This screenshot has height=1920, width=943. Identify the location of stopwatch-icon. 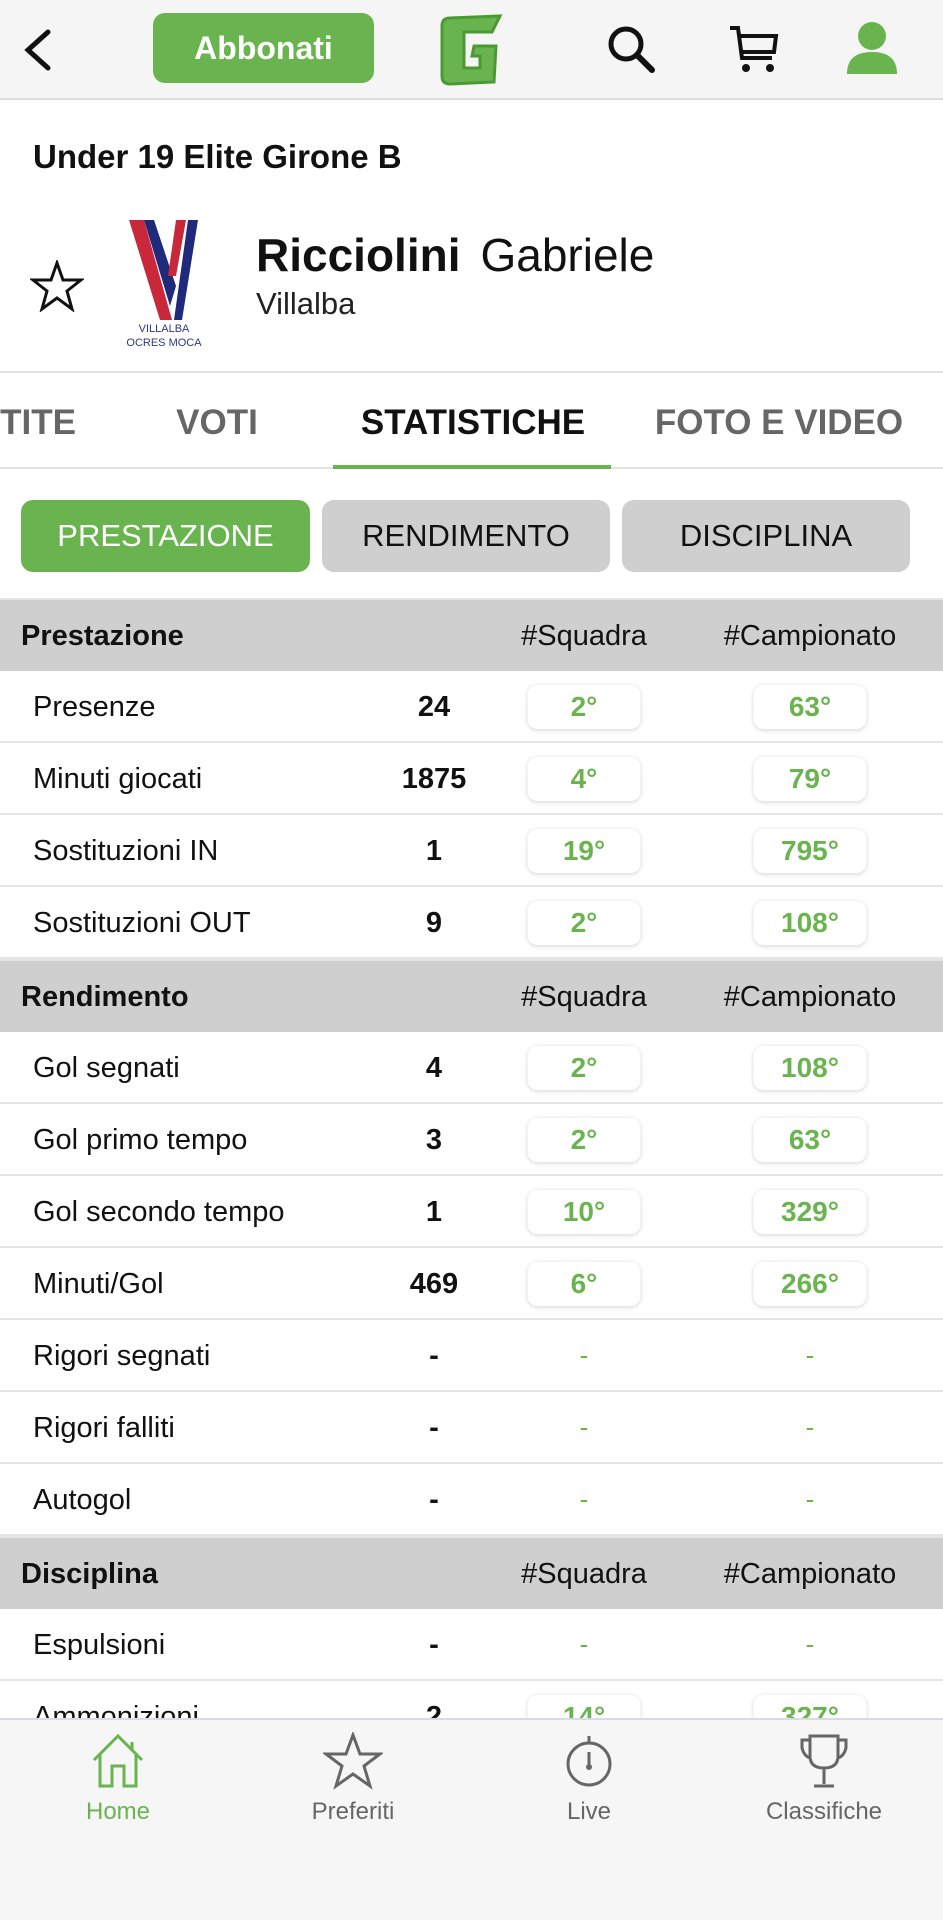
(589, 1761).